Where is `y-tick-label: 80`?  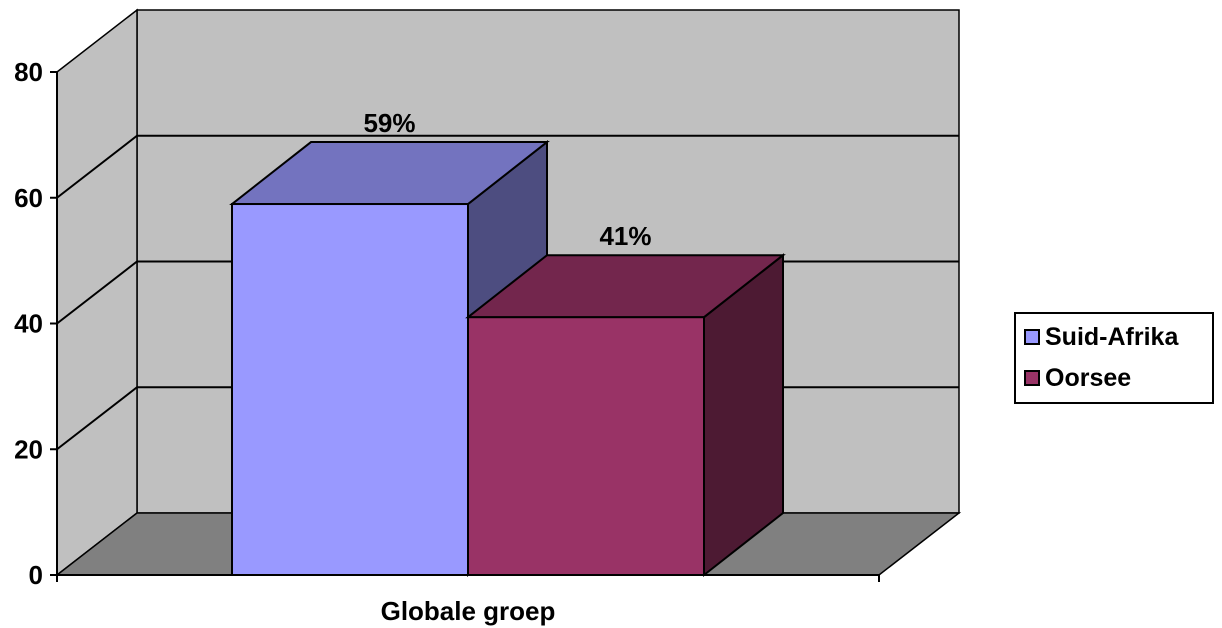
y-tick-label: 80 is located at coordinates (28, 72).